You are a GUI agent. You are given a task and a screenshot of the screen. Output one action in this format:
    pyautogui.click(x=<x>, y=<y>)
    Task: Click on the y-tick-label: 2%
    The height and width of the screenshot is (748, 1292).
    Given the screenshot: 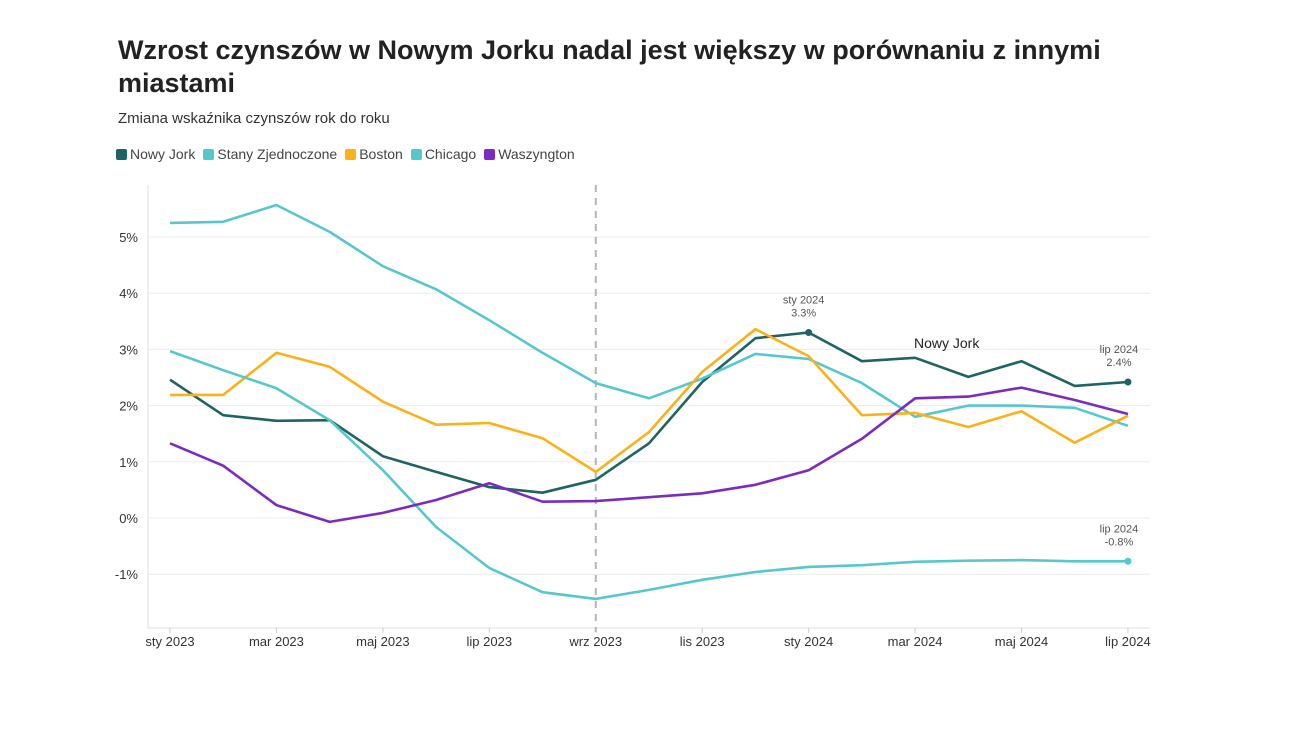 What is the action you would take?
    pyautogui.click(x=128, y=406)
    